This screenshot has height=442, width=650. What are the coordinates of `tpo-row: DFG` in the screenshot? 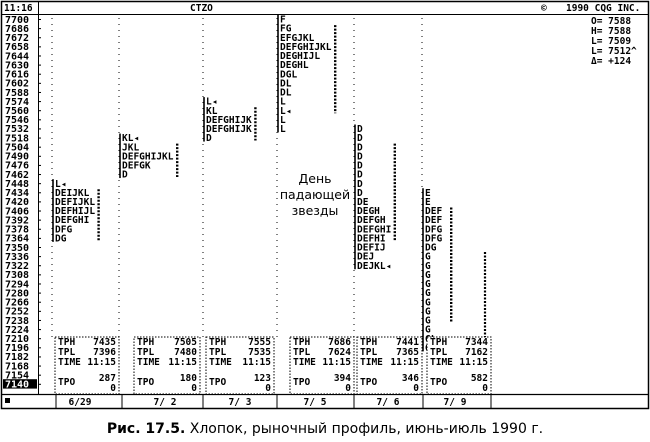 It's located at (433, 229).